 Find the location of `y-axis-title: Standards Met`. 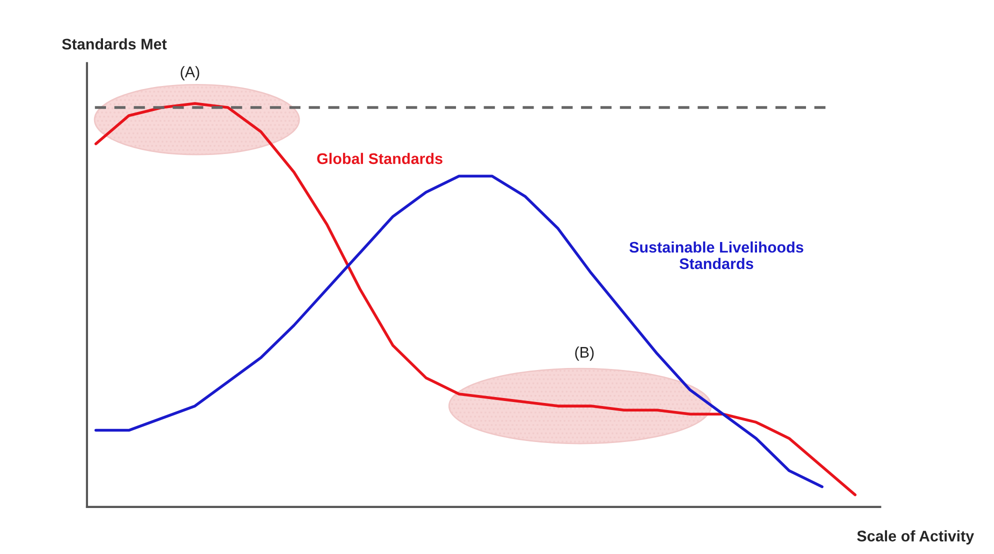

y-axis-title: Standards Met is located at coordinates (114, 44).